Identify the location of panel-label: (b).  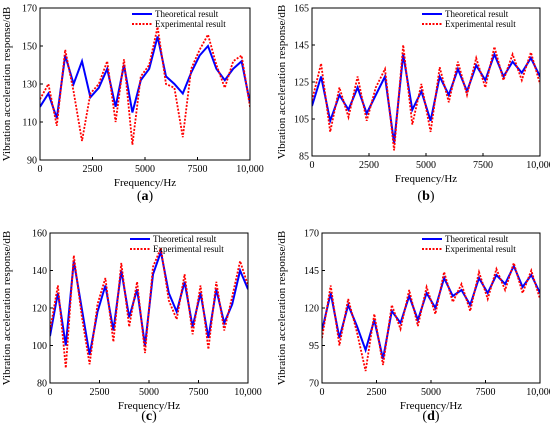
(425, 196).